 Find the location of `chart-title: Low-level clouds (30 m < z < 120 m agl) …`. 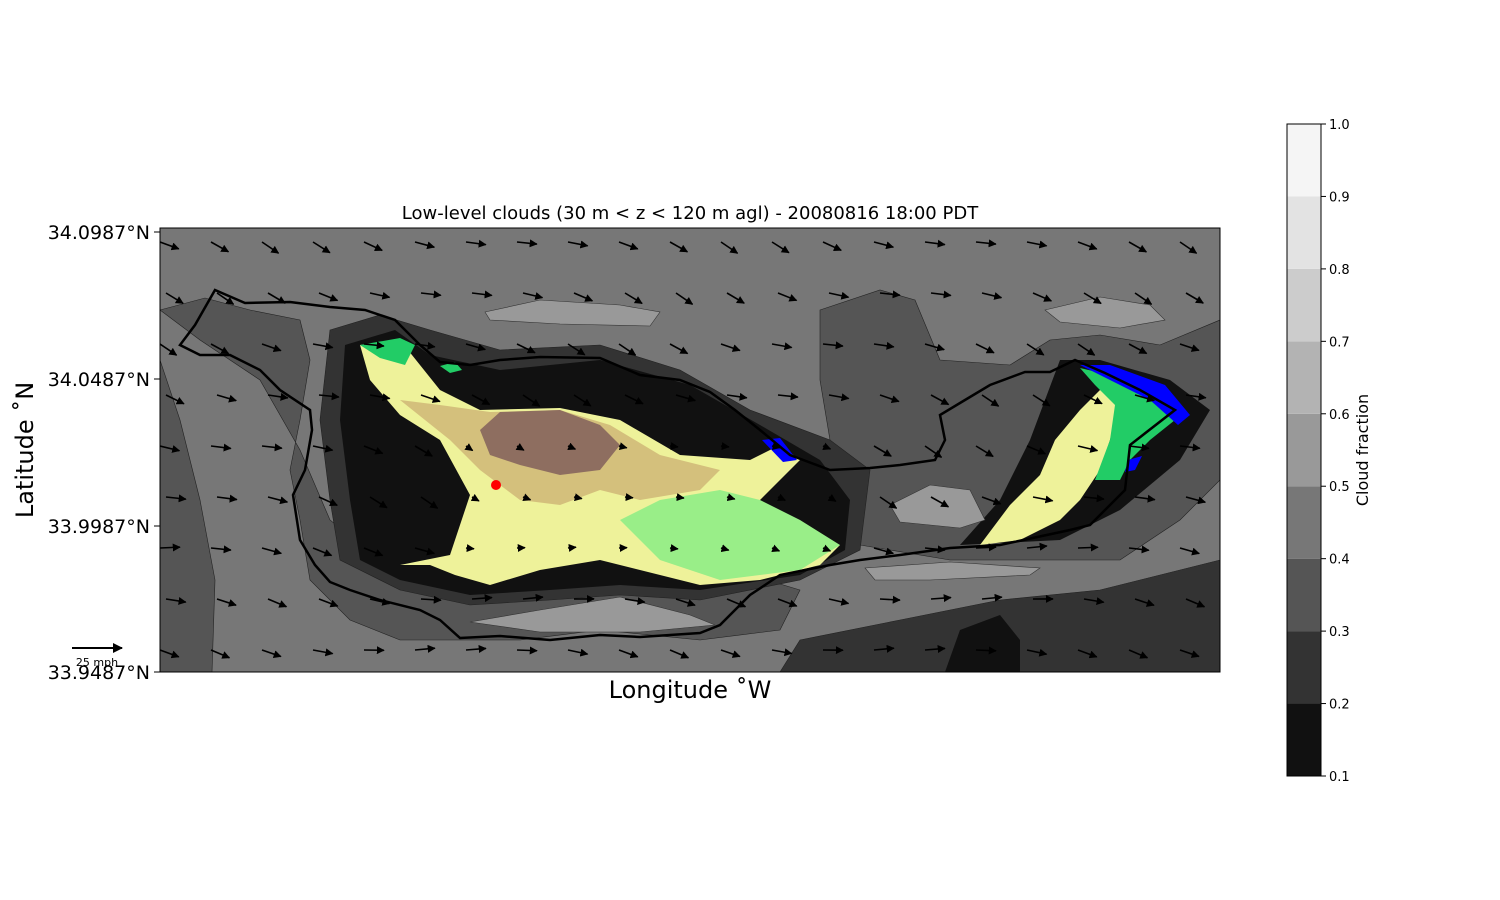

chart-title: Low-level clouds (30 m < z < 120 m agl) … is located at coordinates (690, 213).